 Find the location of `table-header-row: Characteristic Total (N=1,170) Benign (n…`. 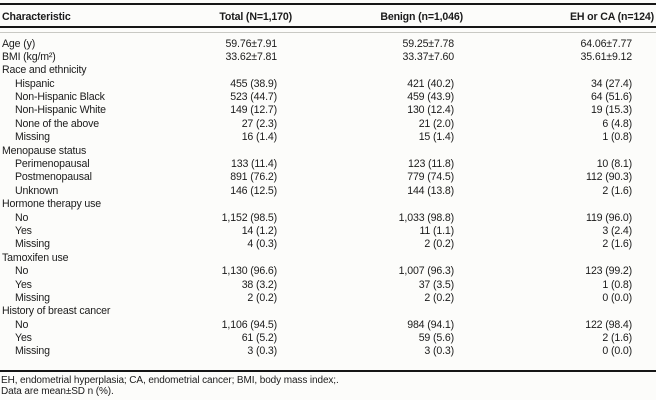

table-header-row: Characteristic Total (N=1,170) Benign (n… is located at coordinates (328, 17).